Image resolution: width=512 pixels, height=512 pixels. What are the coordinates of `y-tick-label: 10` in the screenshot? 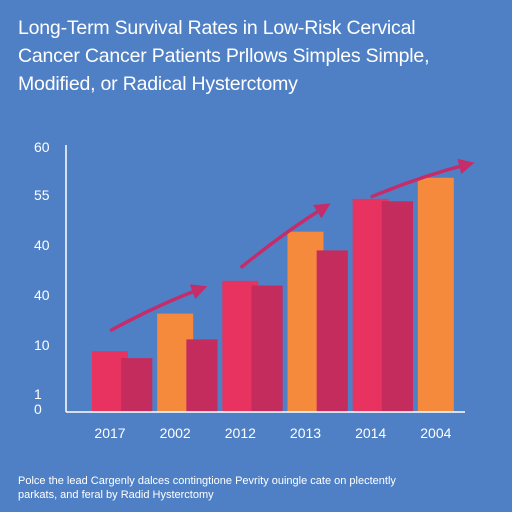 It's located at (42, 345).